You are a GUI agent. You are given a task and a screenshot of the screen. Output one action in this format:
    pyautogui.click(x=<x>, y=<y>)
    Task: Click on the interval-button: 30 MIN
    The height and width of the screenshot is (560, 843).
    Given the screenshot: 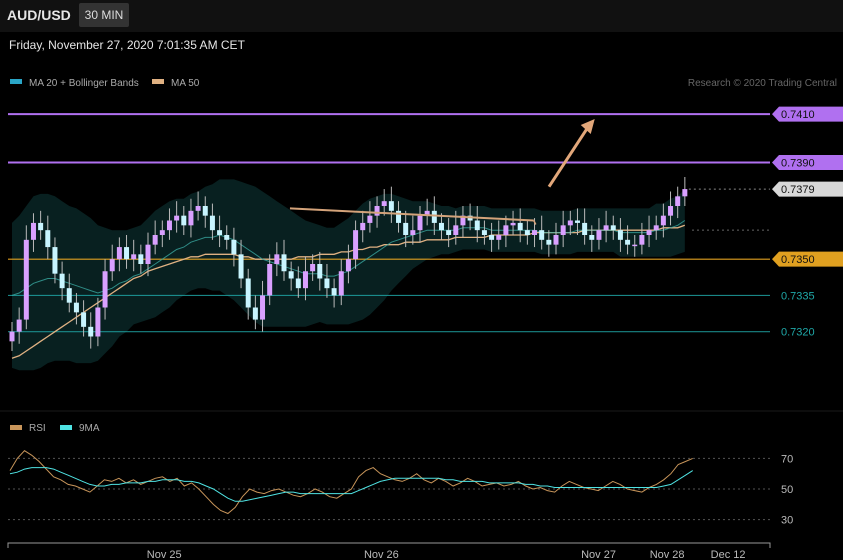 What is the action you would take?
    pyautogui.click(x=104, y=15)
    